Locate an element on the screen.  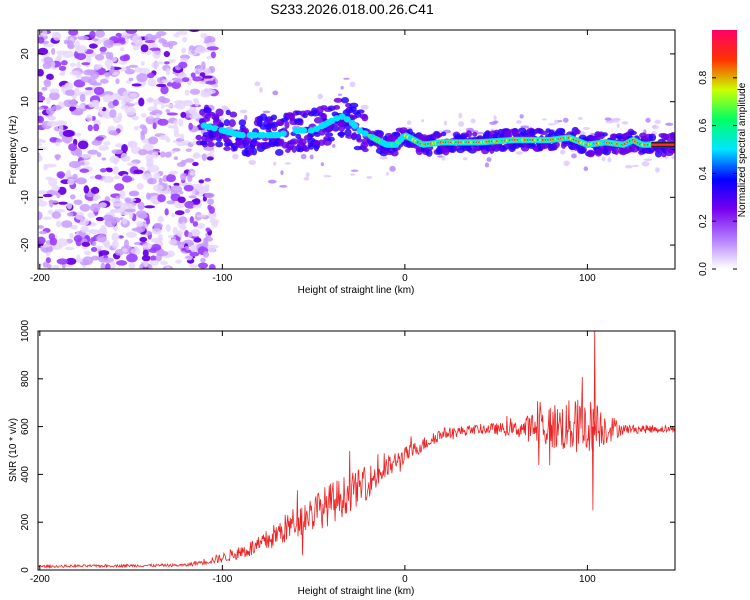
spectrogram-x-tick-label: -100 is located at coordinates (222, 278).